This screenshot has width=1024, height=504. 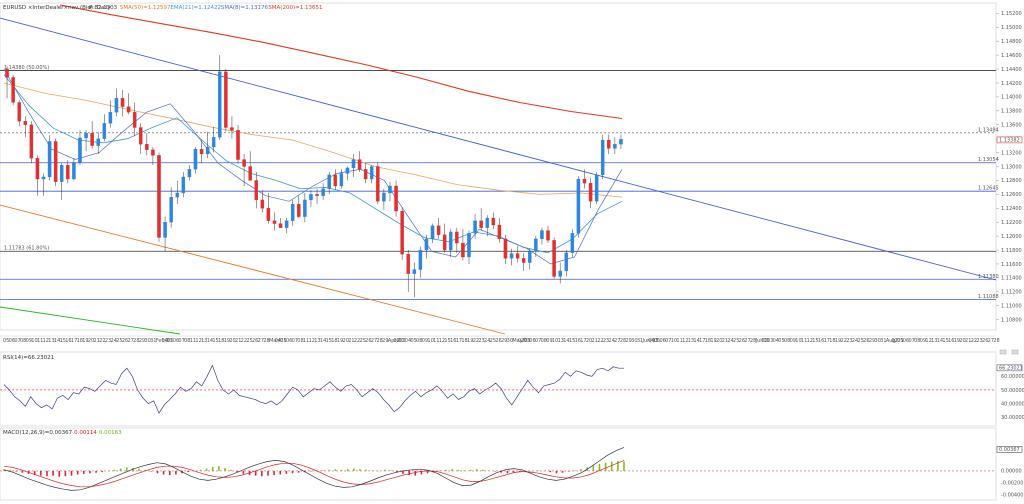 I want to click on trendline-support, so click(x=90, y=320).